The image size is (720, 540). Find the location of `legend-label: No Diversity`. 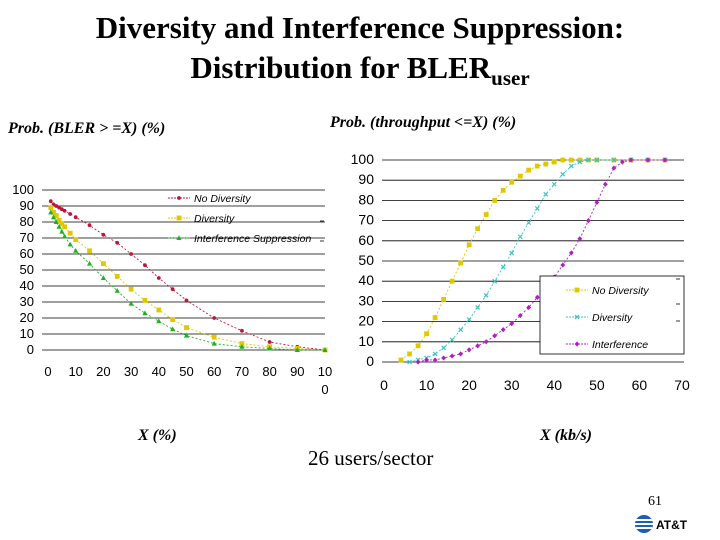

legend-label: No Diversity is located at coordinates (222, 199).